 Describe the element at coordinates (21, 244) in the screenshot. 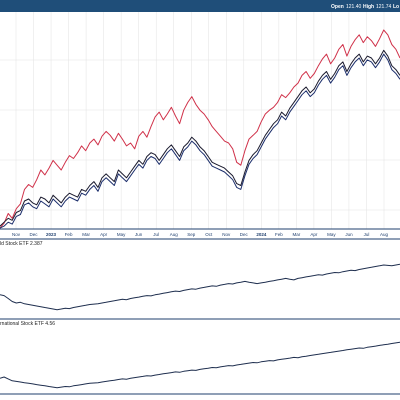

I see `panel1-label: ld Stock ETF 2.387` at that location.